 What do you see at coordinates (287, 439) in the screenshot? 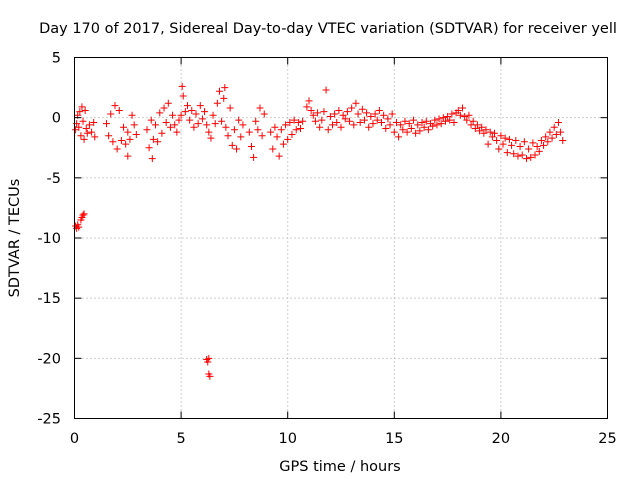
I see `x-tick-label: 10` at bounding box center [287, 439].